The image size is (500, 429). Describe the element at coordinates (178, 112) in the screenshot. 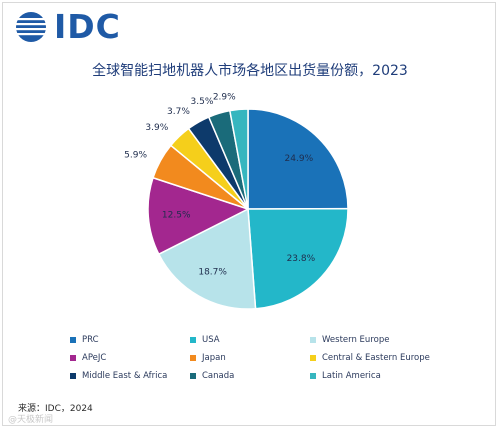

I see `pie-label-middle-east-africa: 3.7%` at that location.